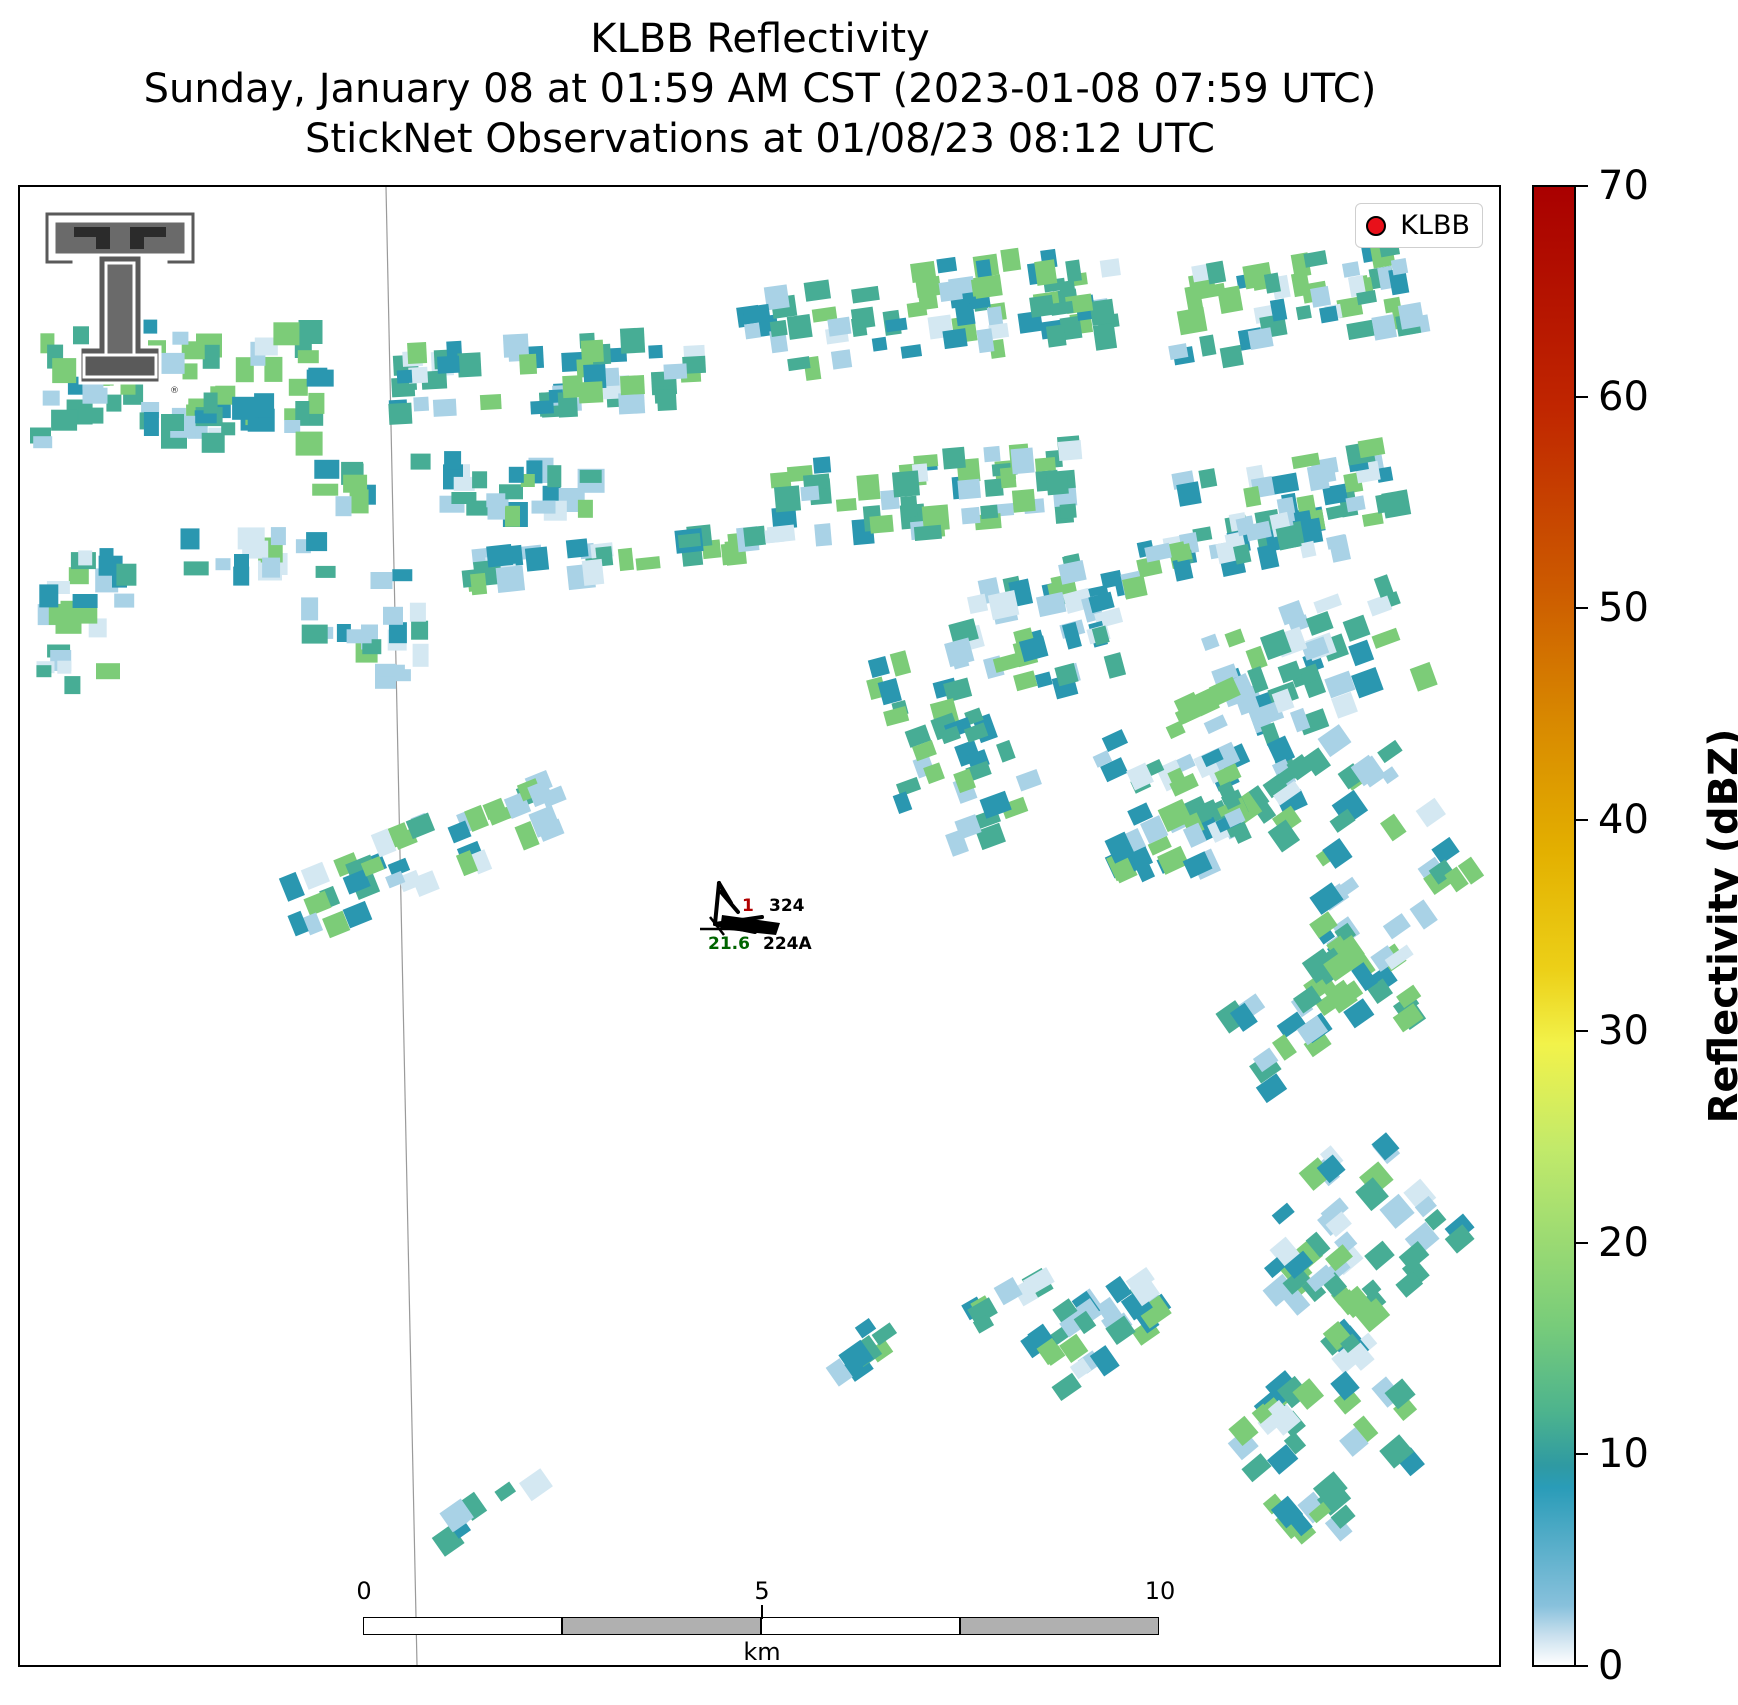  What do you see at coordinates (364, 1591) in the screenshot?
I see `scale-label-0: 0` at bounding box center [364, 1591].